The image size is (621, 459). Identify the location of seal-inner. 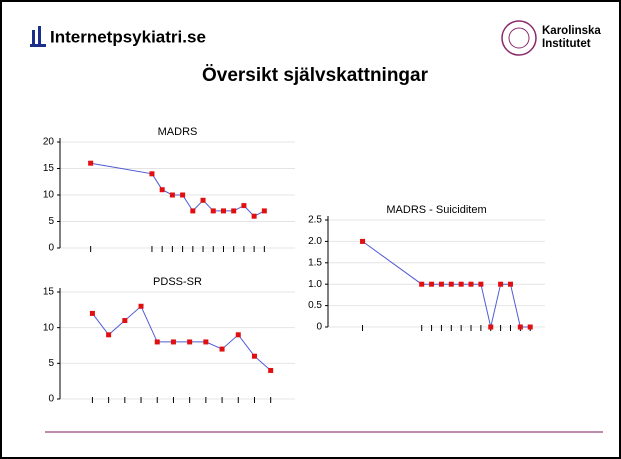
(519, 38).